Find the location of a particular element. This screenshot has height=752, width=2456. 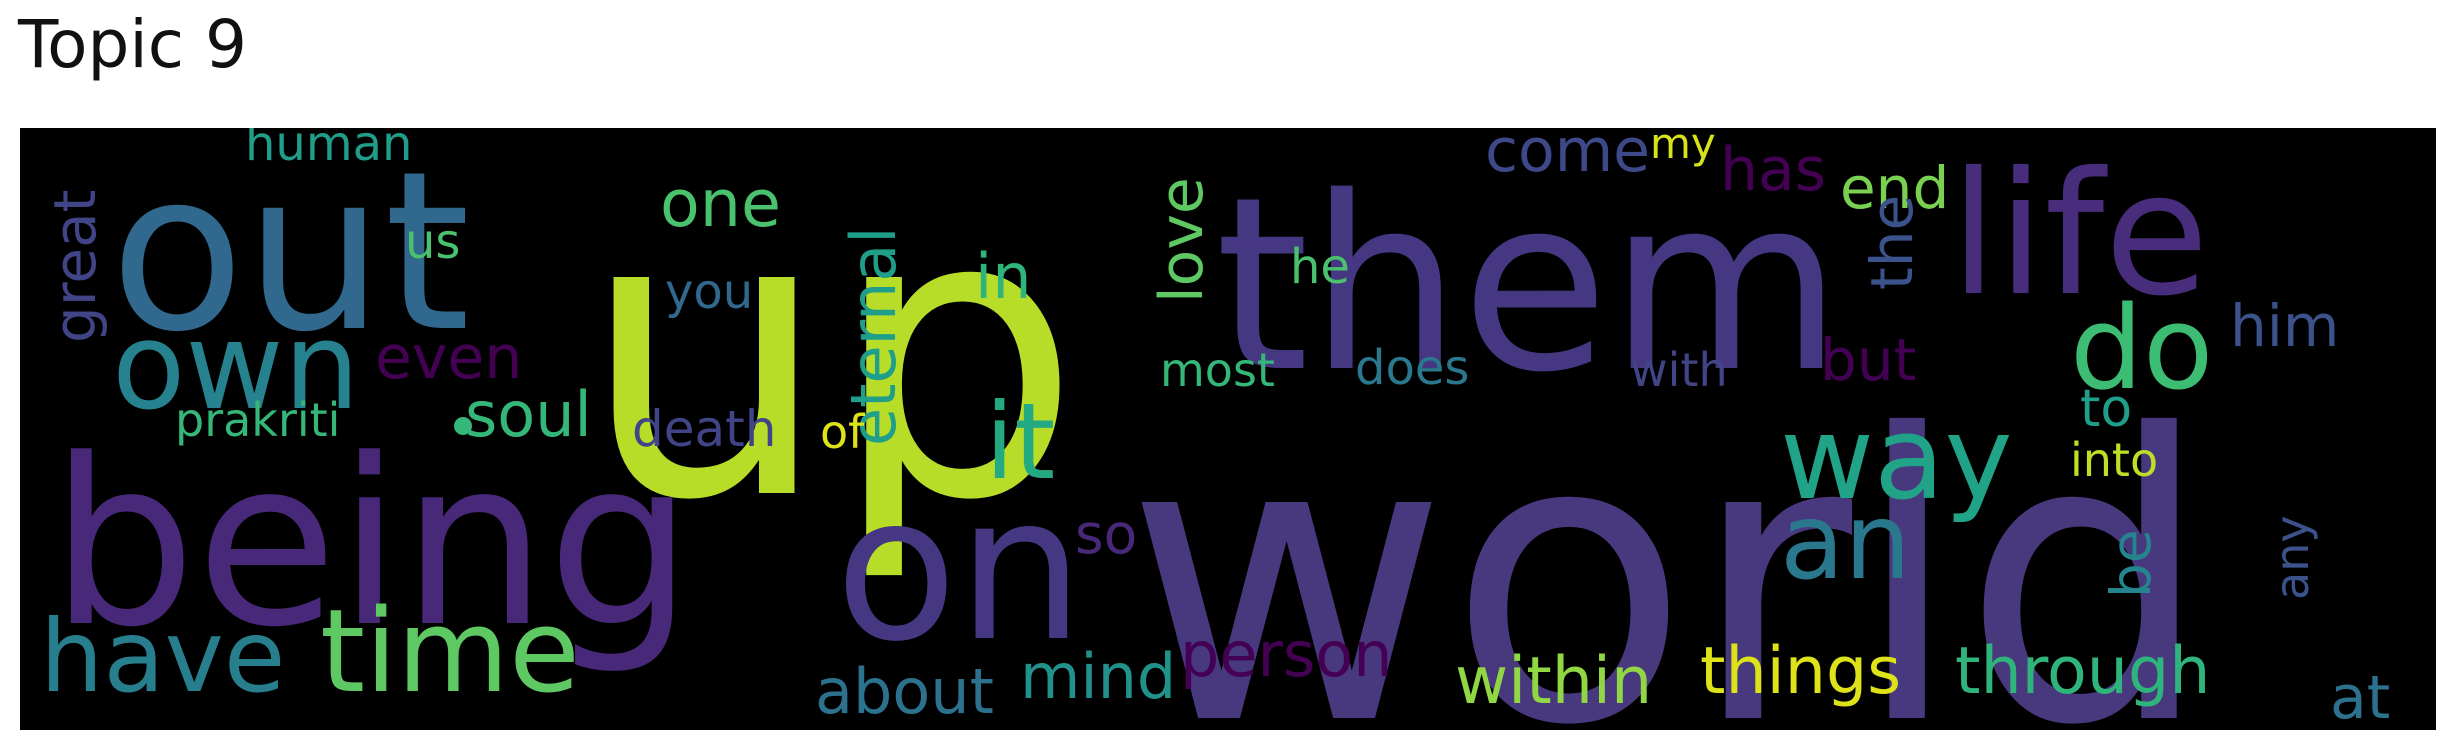

dot-mark is located at coordinates (463, 426).